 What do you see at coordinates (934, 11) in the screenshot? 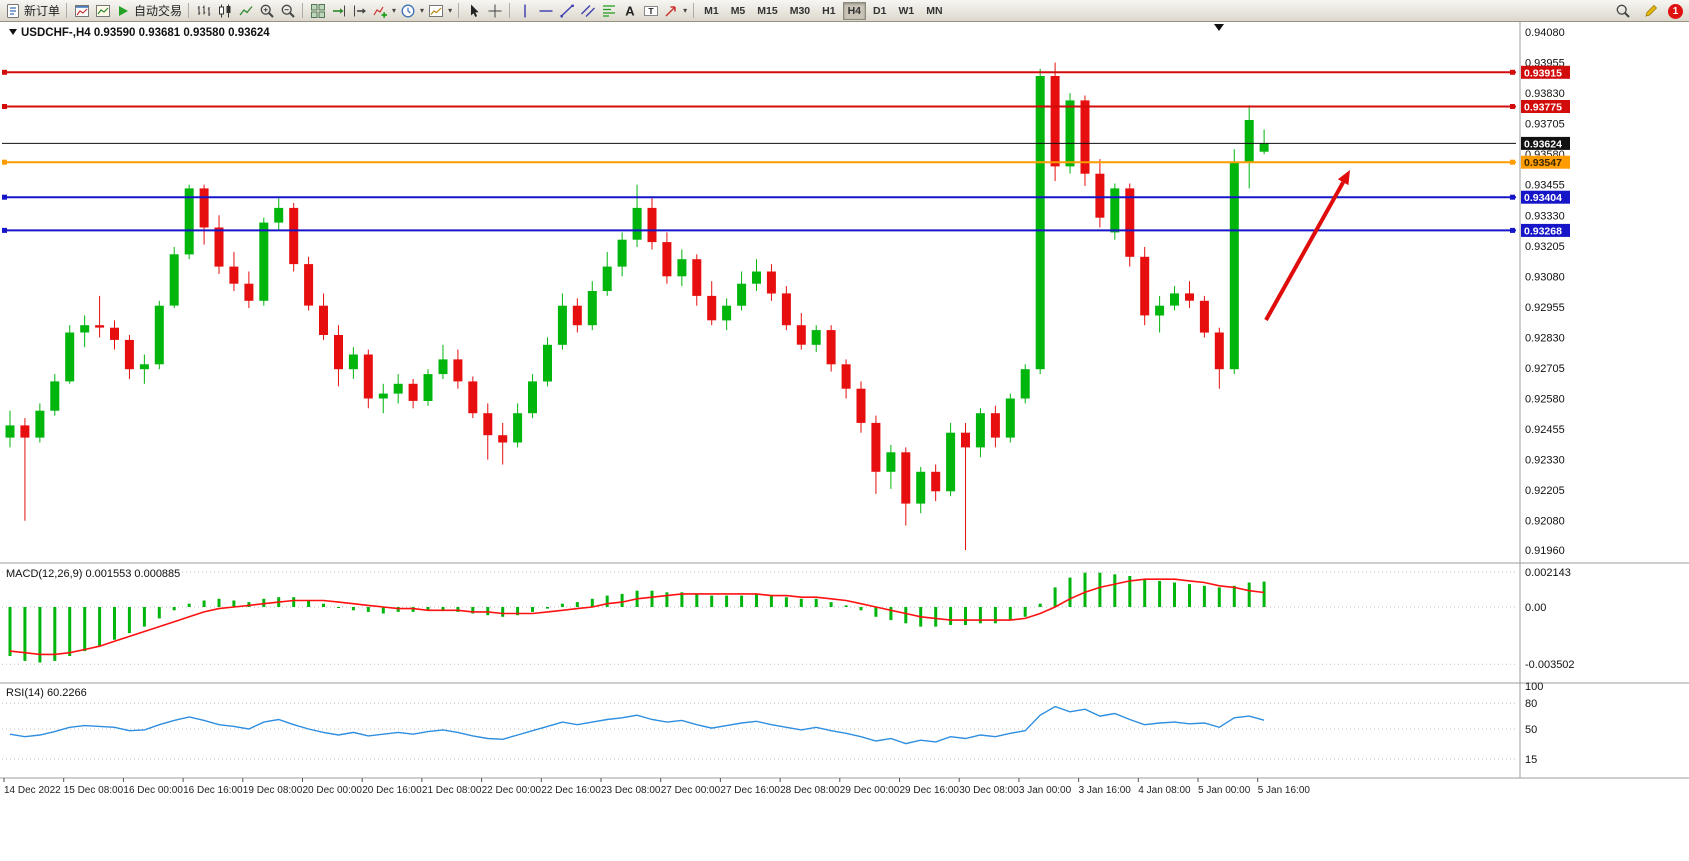
I see `timeframe-mn: MN` at bounding box center [934, 11].